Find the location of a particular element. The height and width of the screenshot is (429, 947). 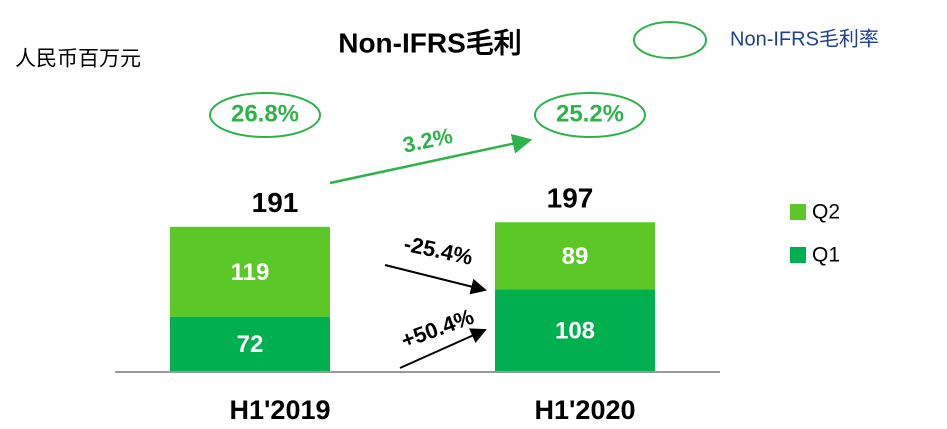

x-tick-label: H1'2019 is located at coordinates (280, 410).